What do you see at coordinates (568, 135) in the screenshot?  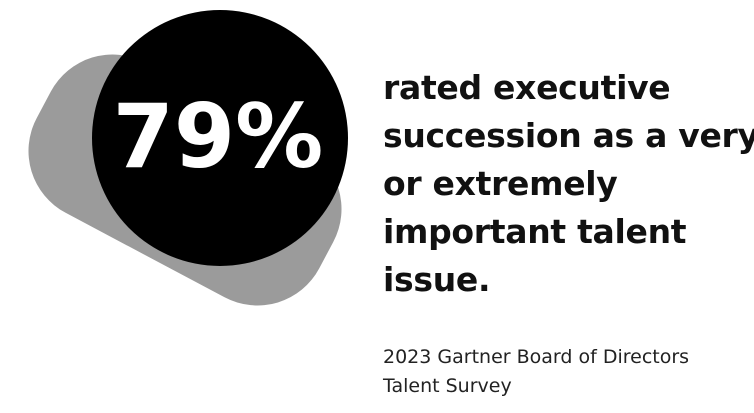 I see `text-line: succession as a very` at bounding box center [568, 135].